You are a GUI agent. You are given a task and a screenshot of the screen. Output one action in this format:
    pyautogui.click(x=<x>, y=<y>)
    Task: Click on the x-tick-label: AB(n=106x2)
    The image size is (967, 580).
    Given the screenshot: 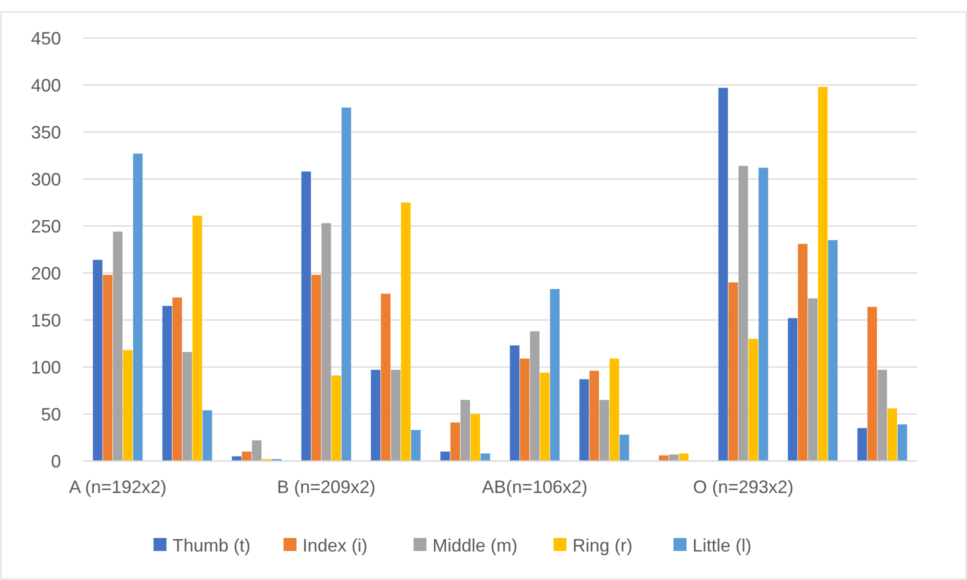 What is the action you would take?
    pyautogui.click(x=535, y=487)
    